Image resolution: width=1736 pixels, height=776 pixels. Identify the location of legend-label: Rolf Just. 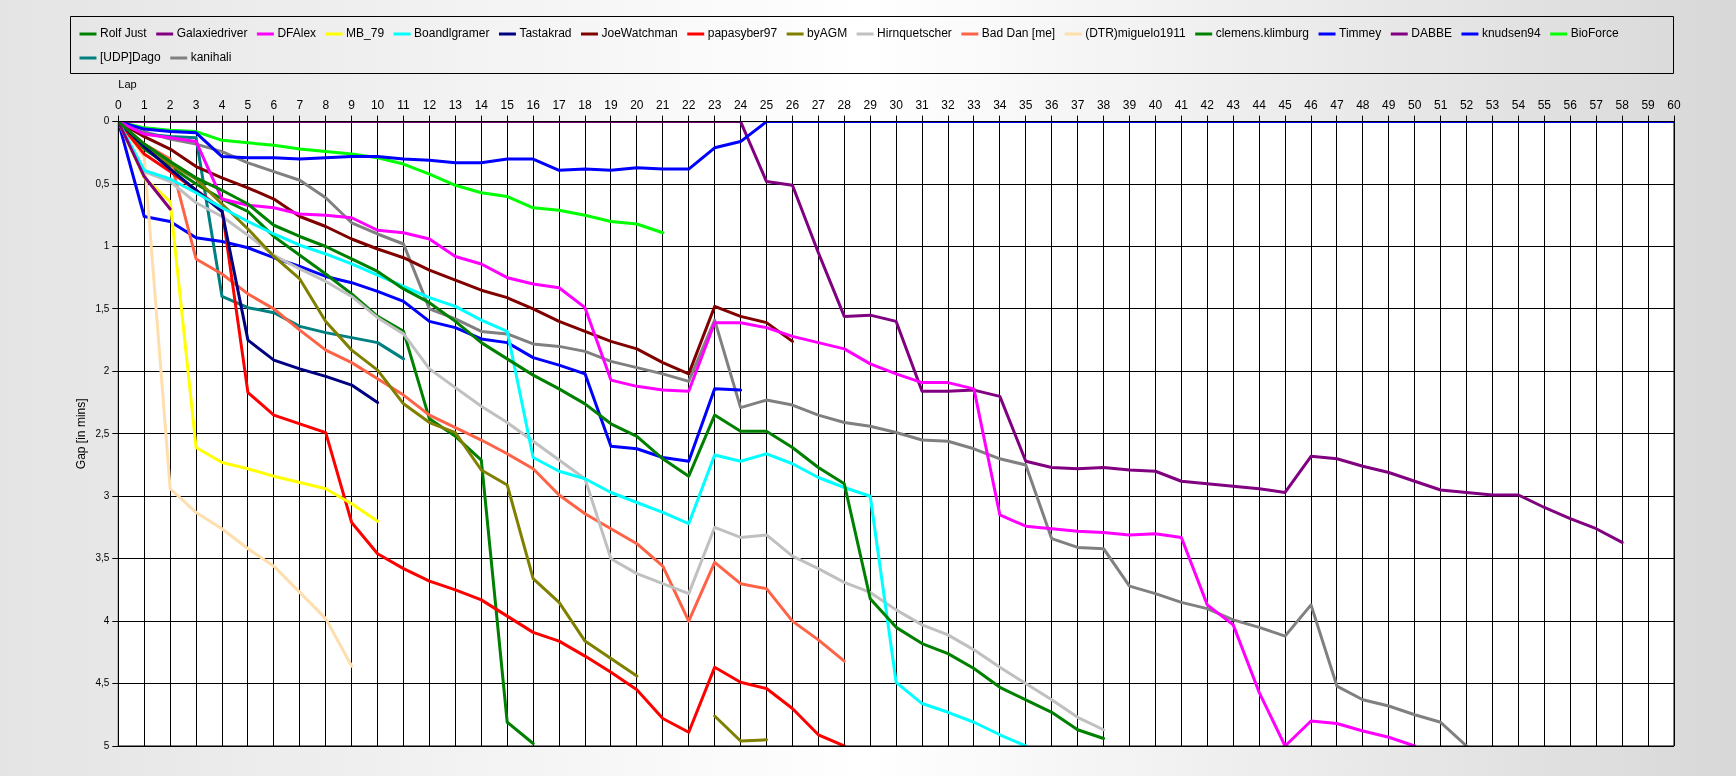
(124, 33).